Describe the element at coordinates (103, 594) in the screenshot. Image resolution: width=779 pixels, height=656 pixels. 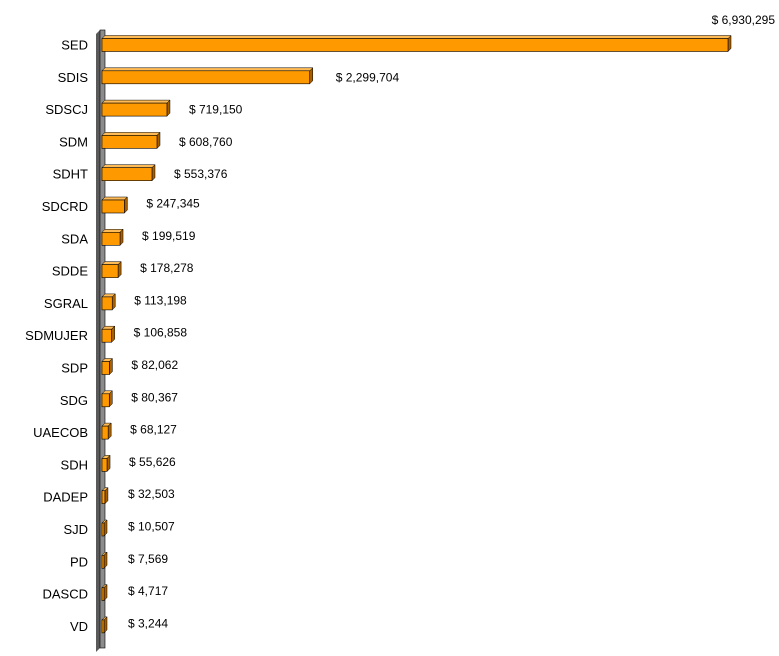
I see `bar-dascd` at that location.